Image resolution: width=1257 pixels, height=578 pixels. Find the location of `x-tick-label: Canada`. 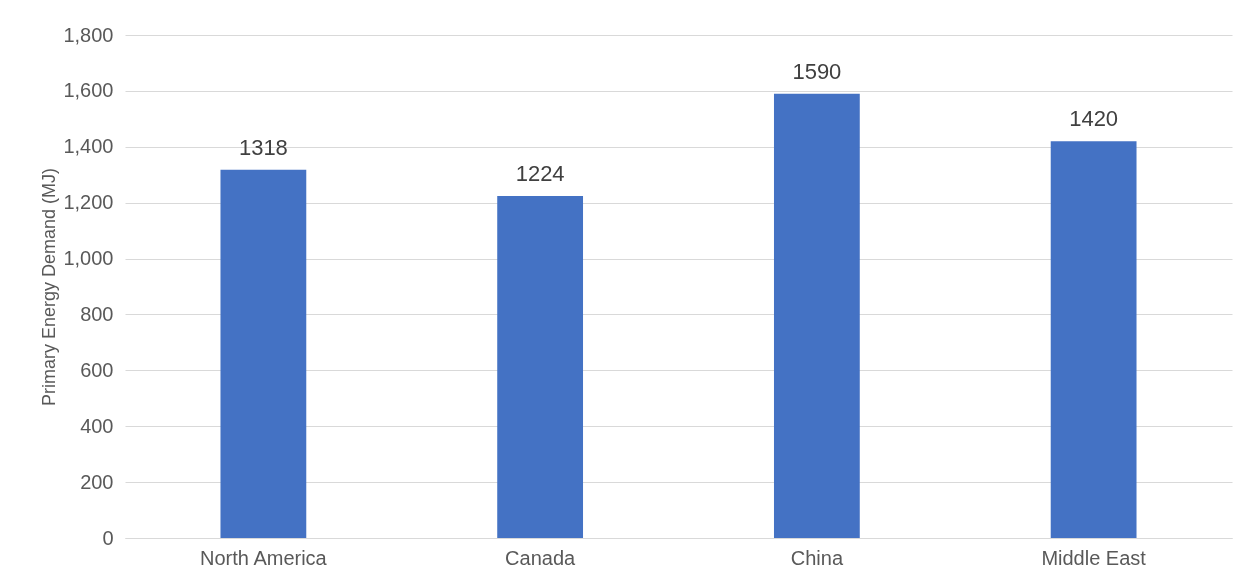

x-tick-label: Canada is located at coordinates (541, 557).